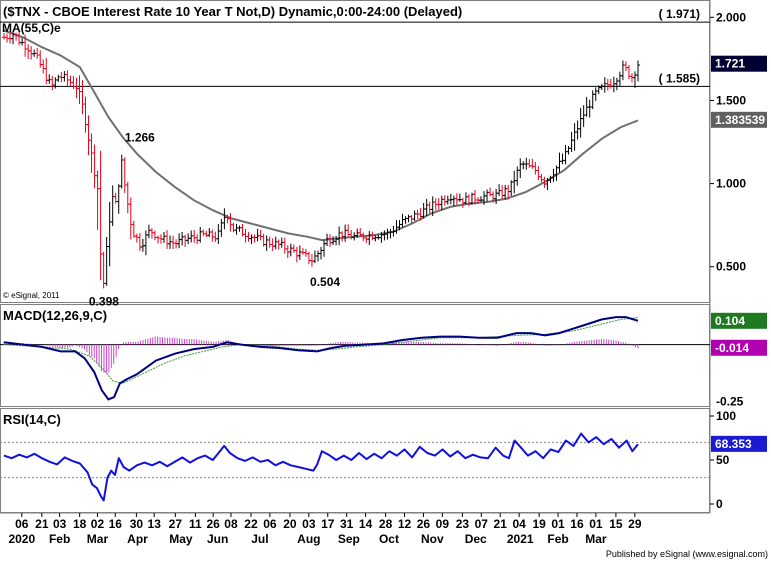  I want to click on price-badge-text: 1.383539, so click(740, 120).